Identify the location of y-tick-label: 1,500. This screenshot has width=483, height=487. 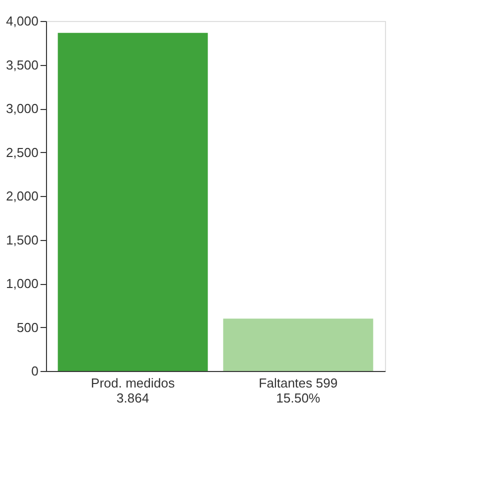
(22, 240).